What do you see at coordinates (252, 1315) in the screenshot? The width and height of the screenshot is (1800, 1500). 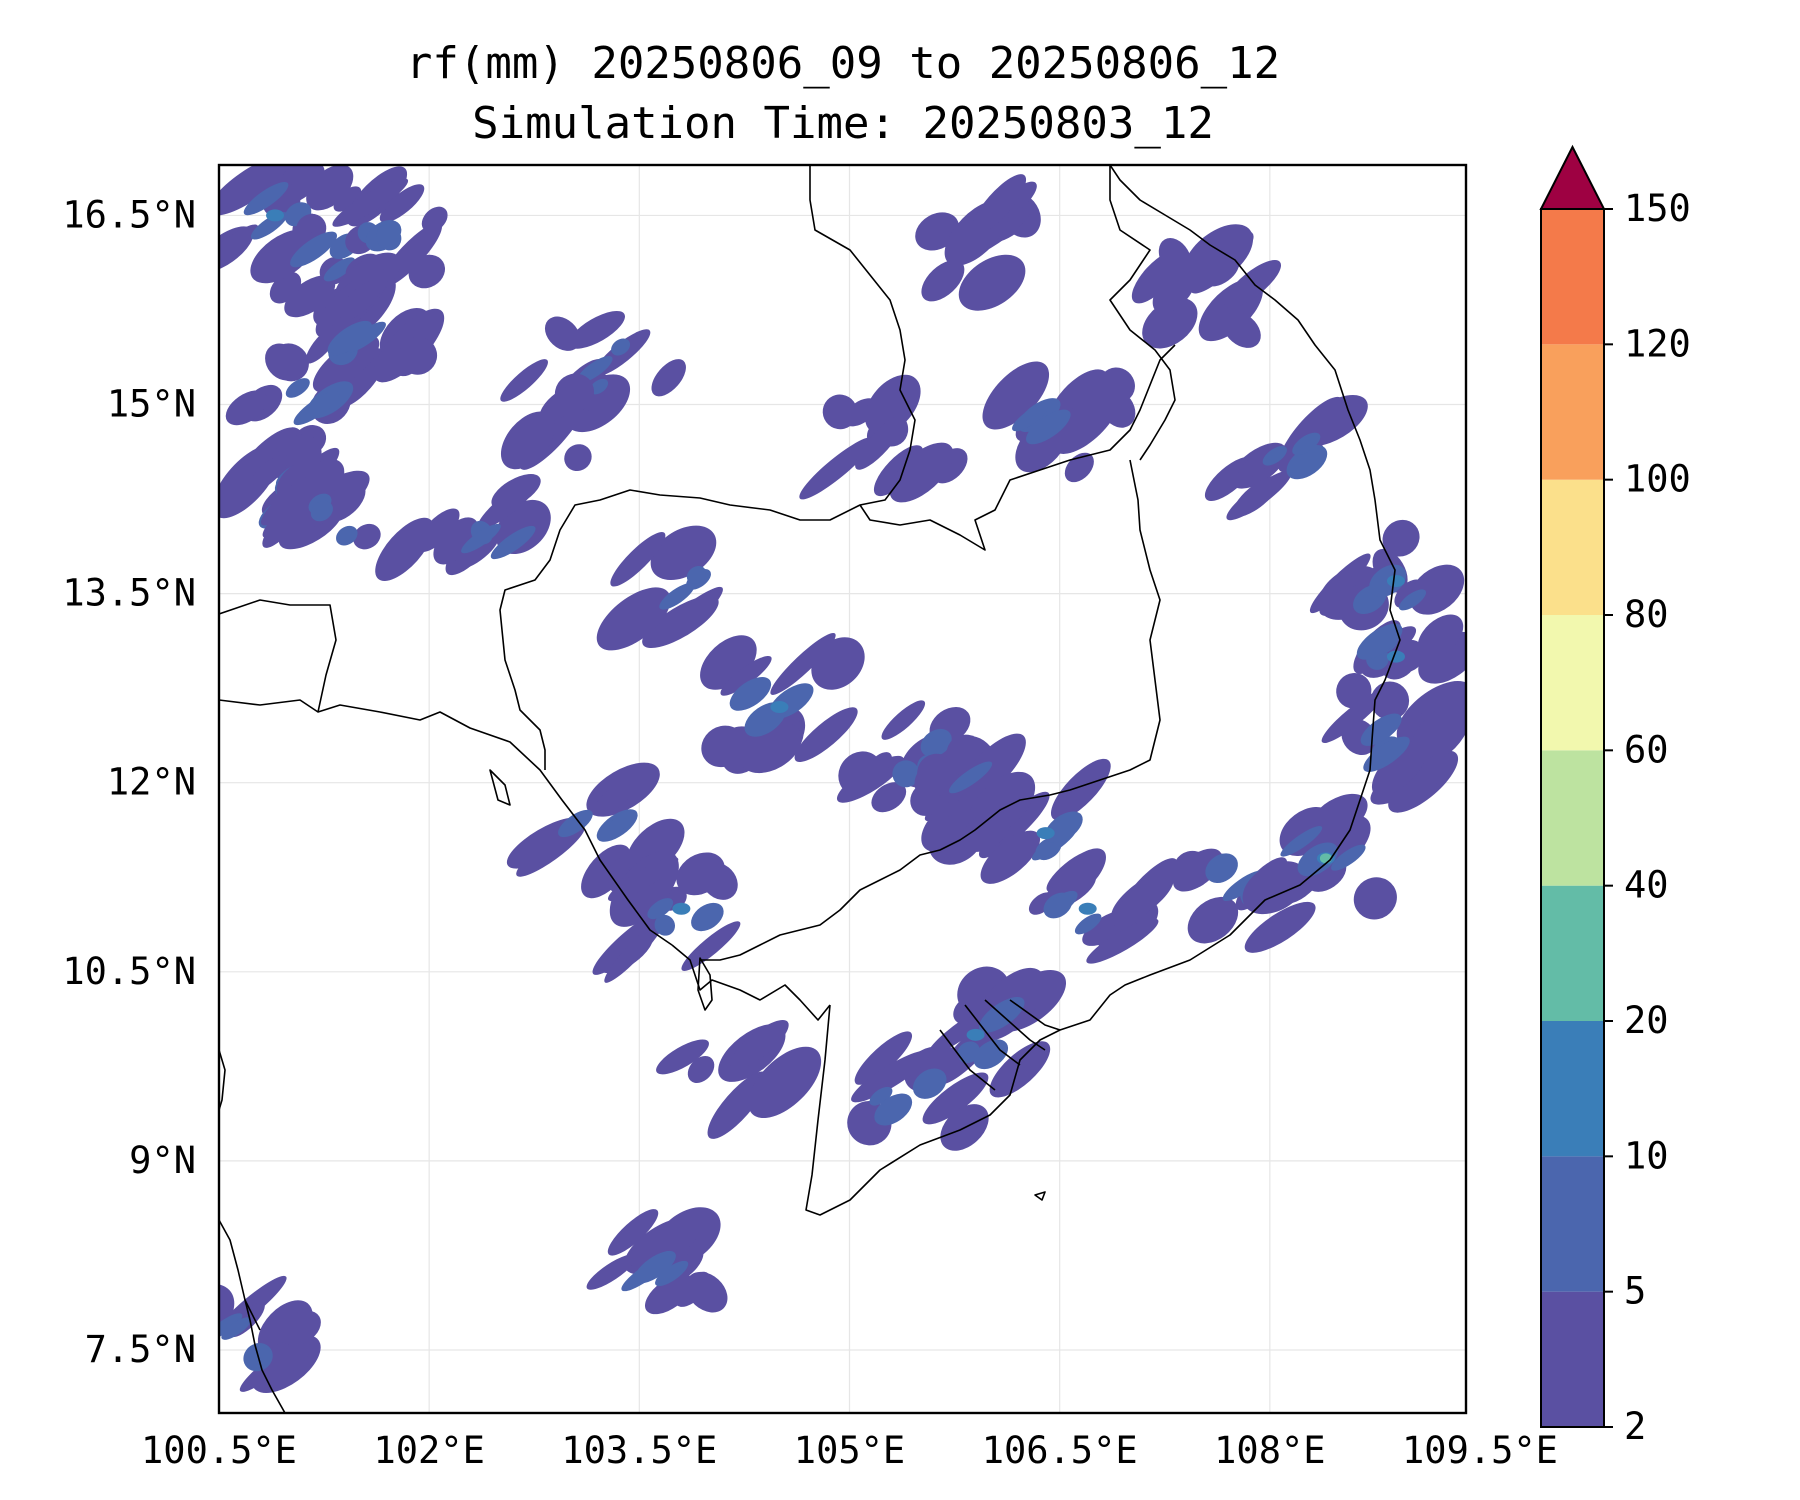 I see `border-thailand-malaysia` at bounding box center [252, 1315].